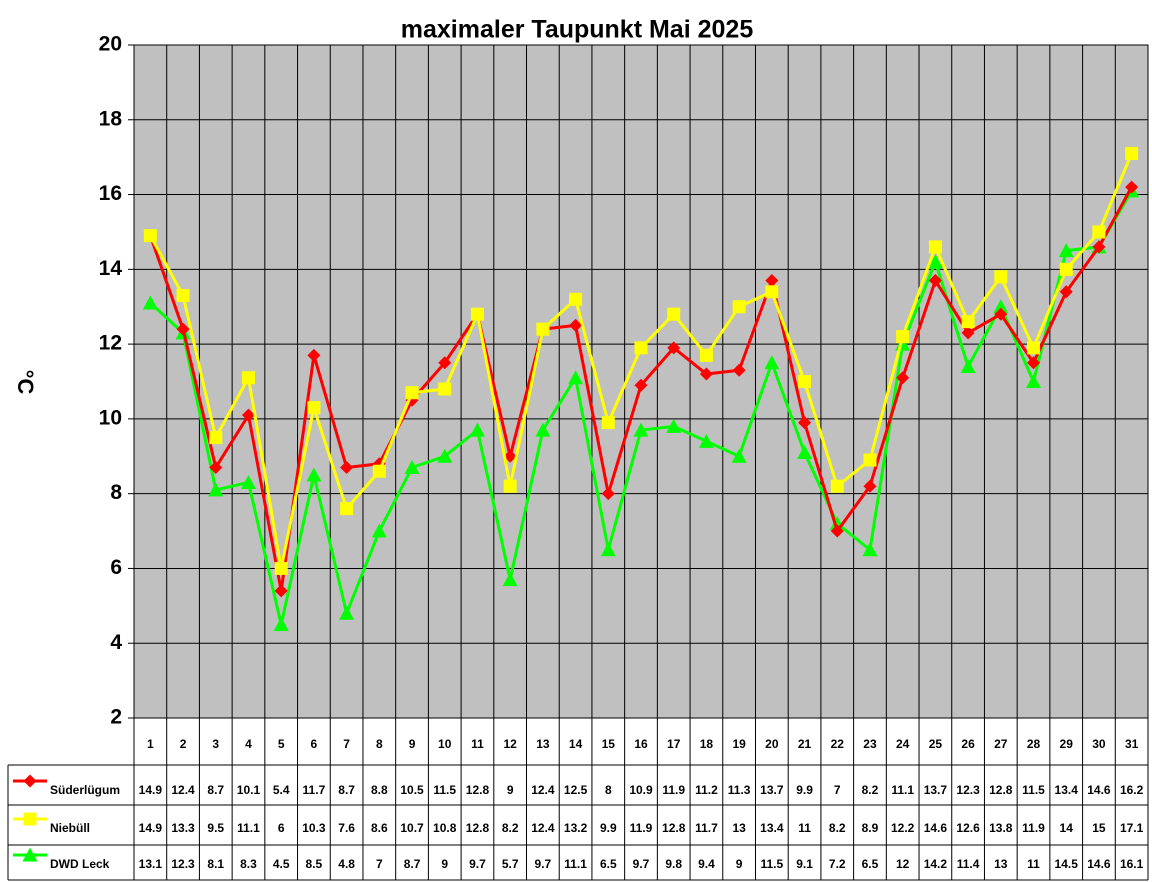 Image resolution: width=1152 pixels, height=882 pixels. I want to click on x-tick-label: 30, so click(1099, 744).